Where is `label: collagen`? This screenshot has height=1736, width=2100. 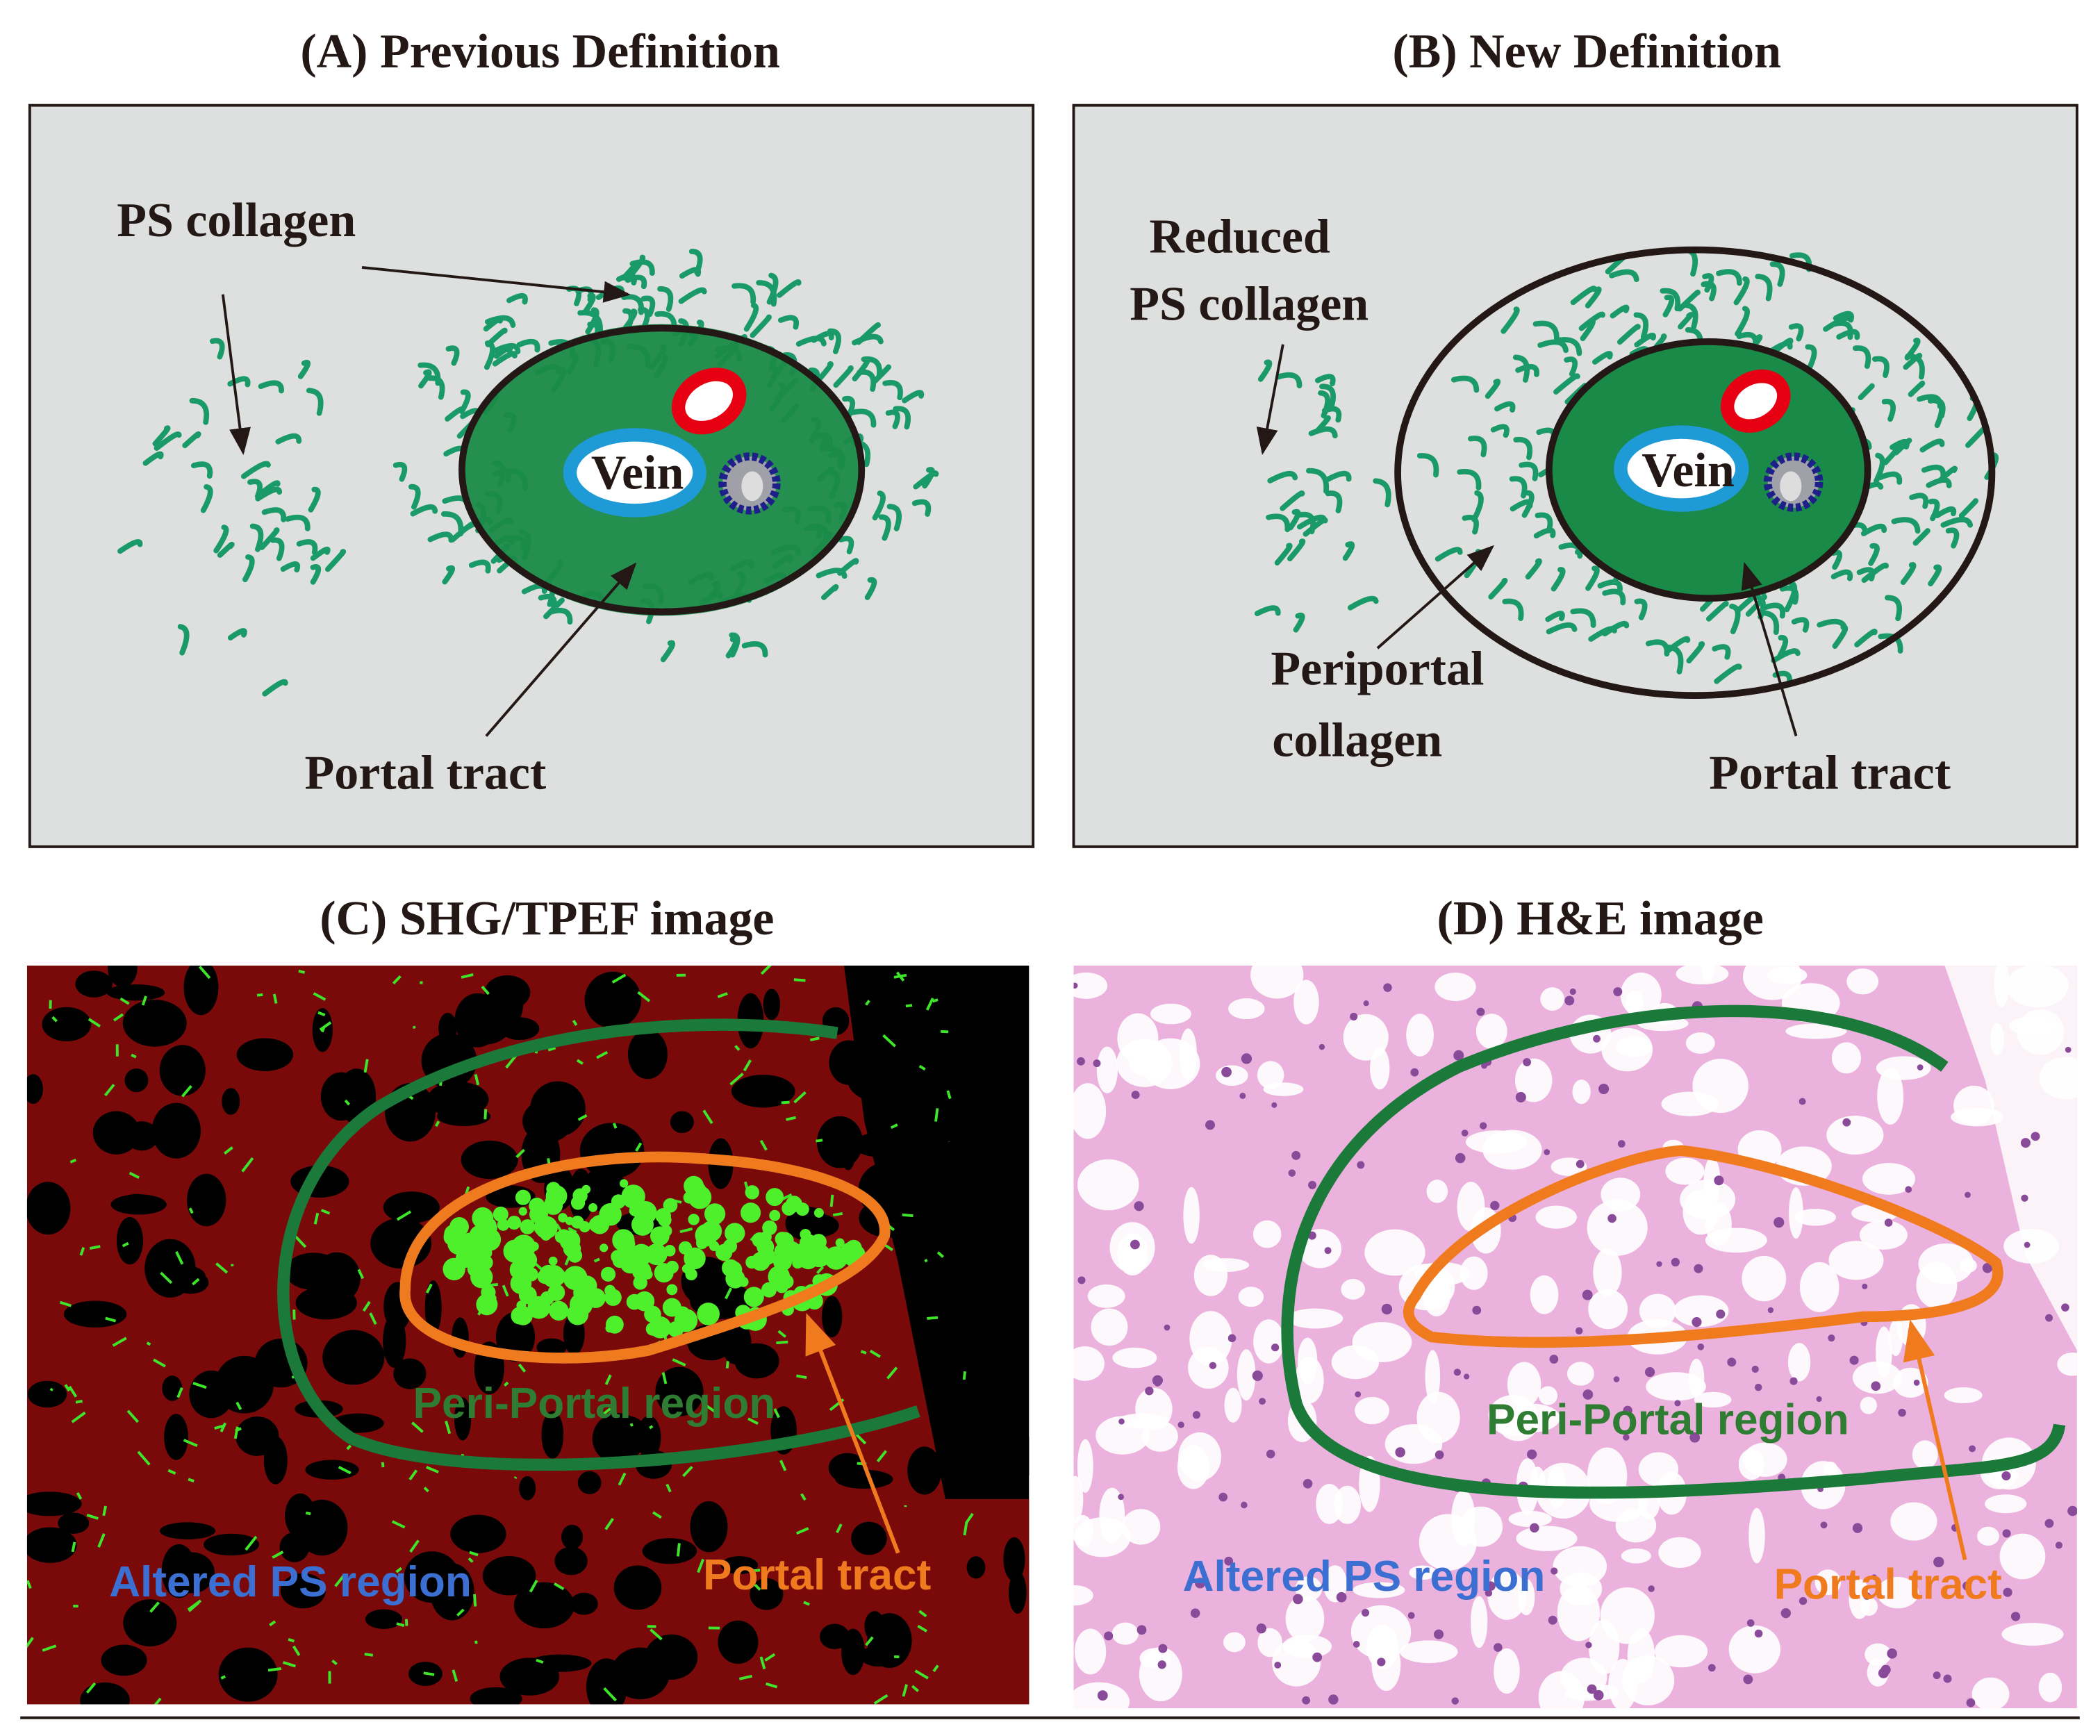 label: collagen is located at coordinates (1357, 741).